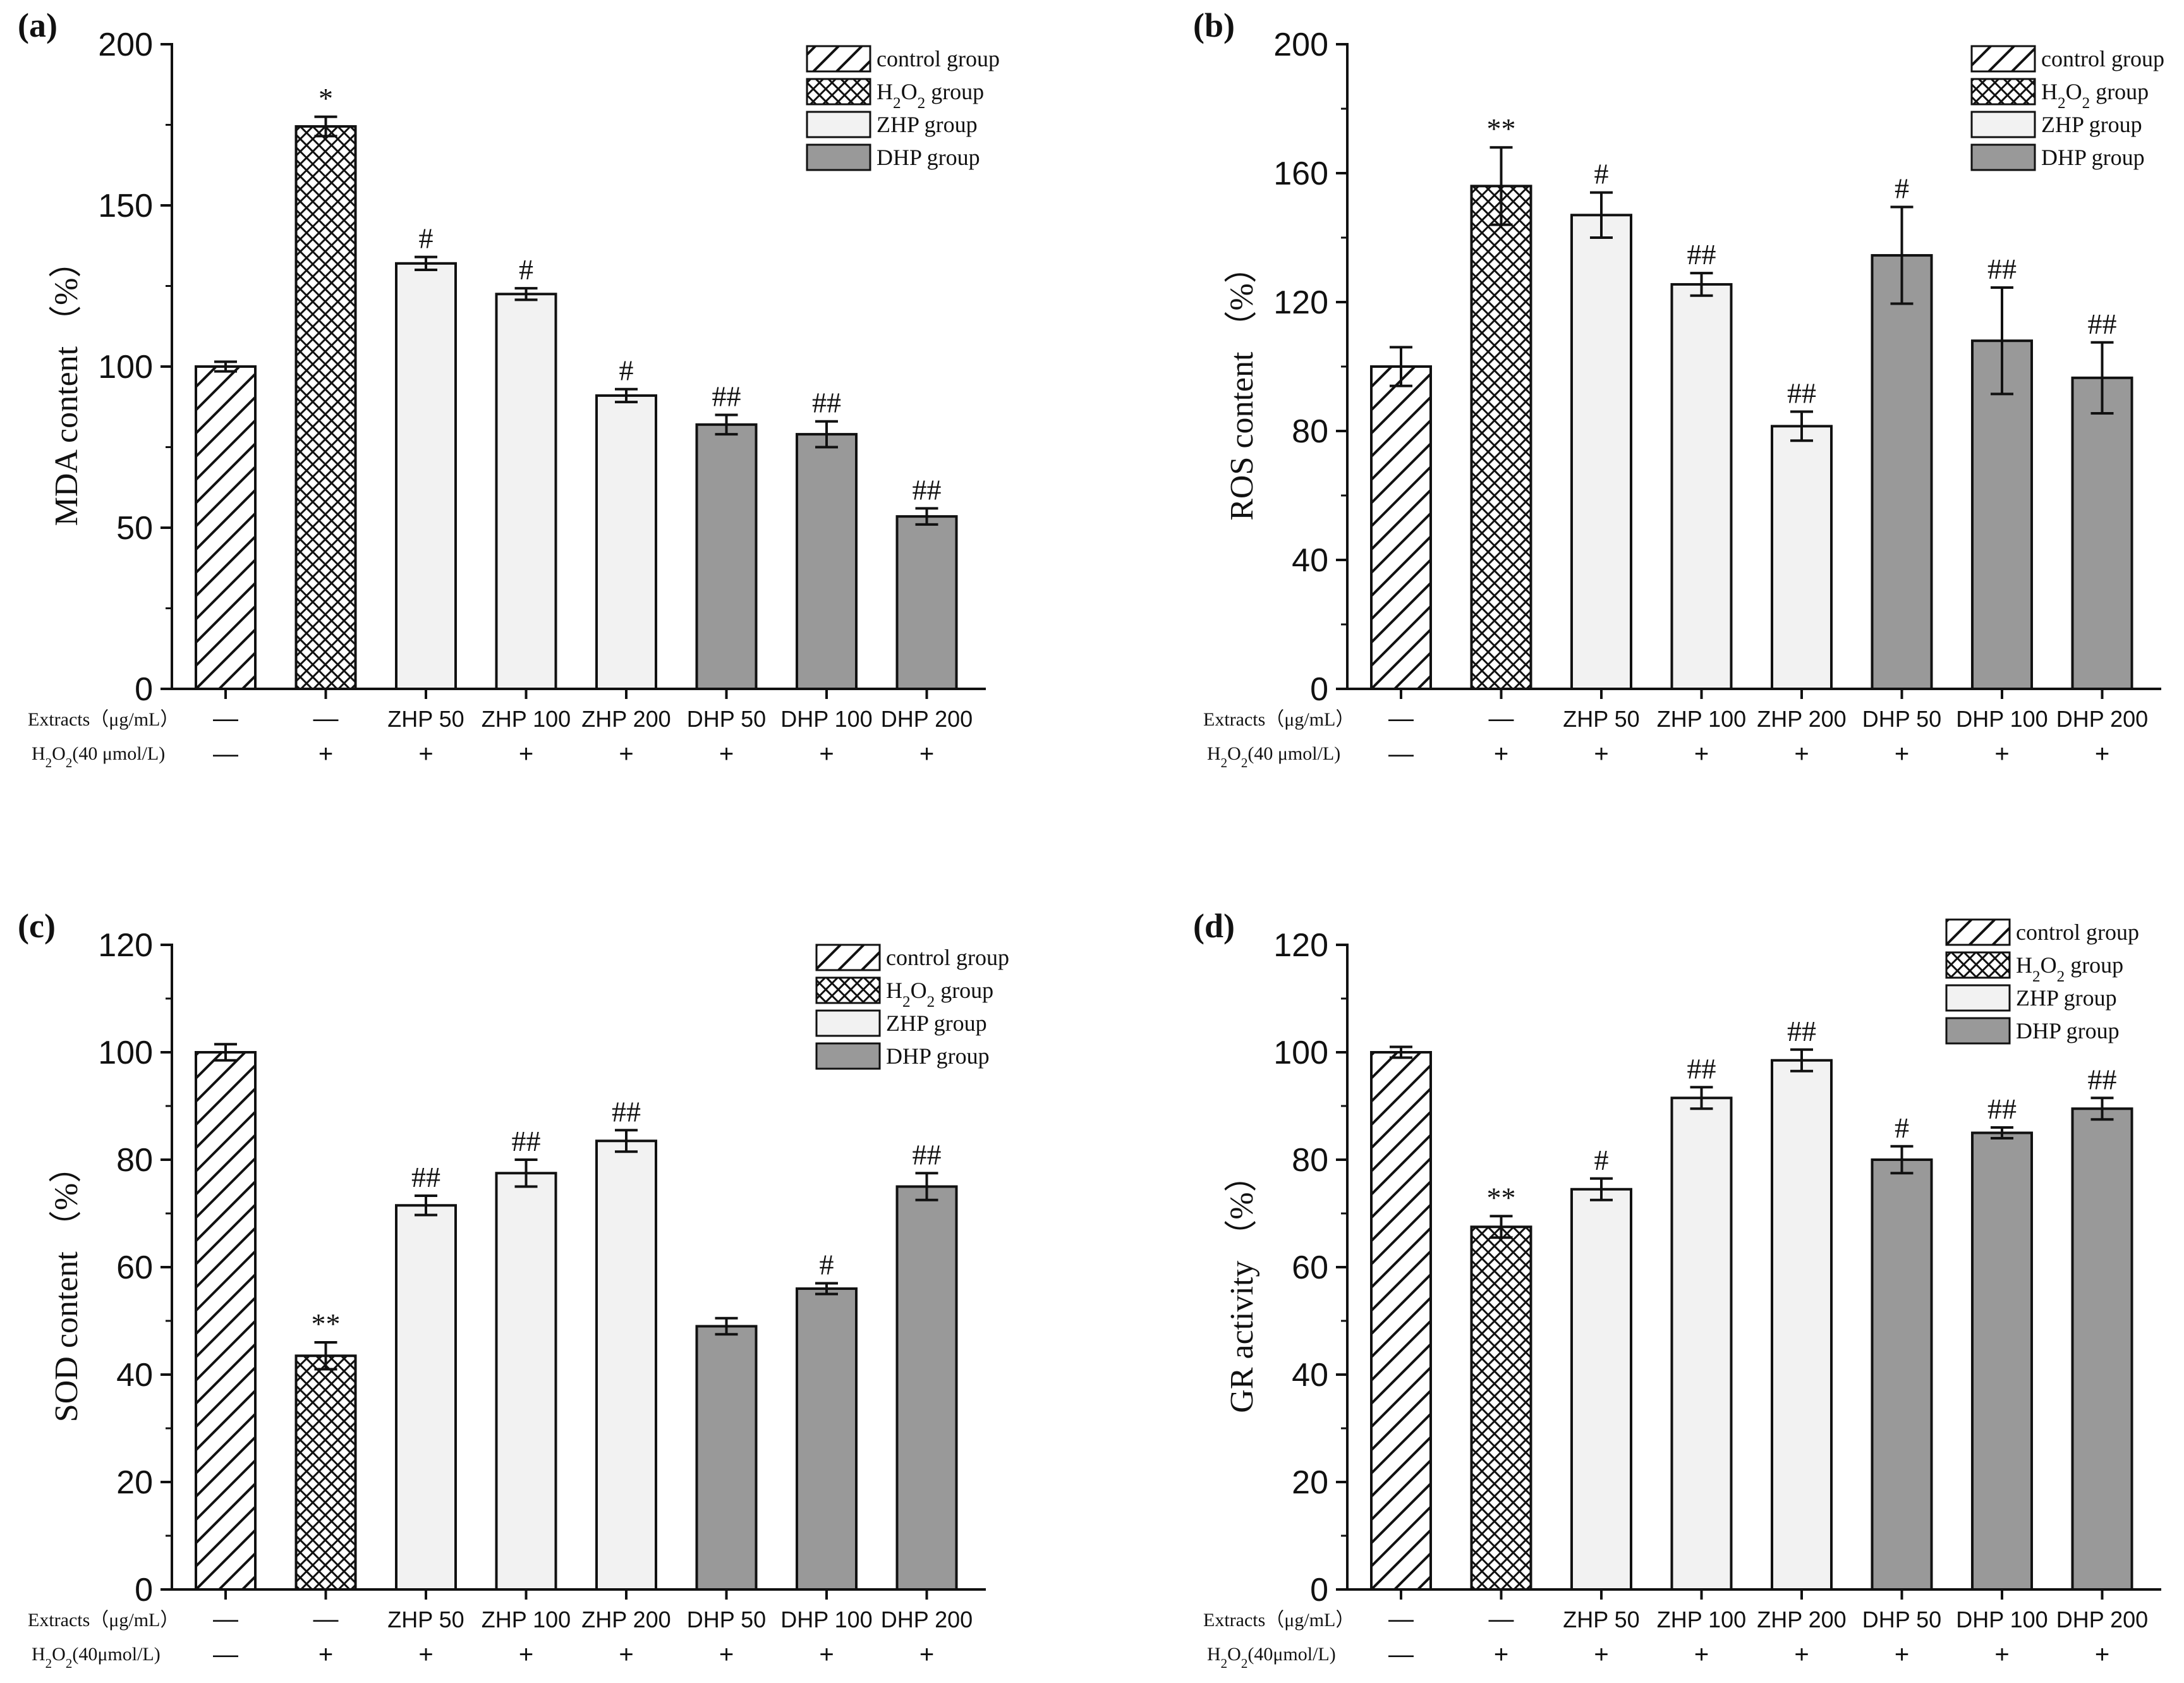  What do you see at coordinates (1601, 719) in the screenshot?
I see `x-tick-label: ZHP 50` at bounding box center [1601, 719].